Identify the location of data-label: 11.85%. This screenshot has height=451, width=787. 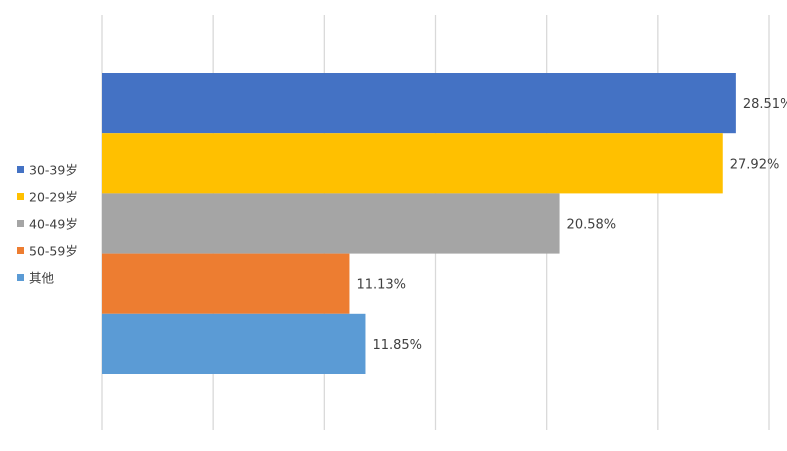
(397, 345).